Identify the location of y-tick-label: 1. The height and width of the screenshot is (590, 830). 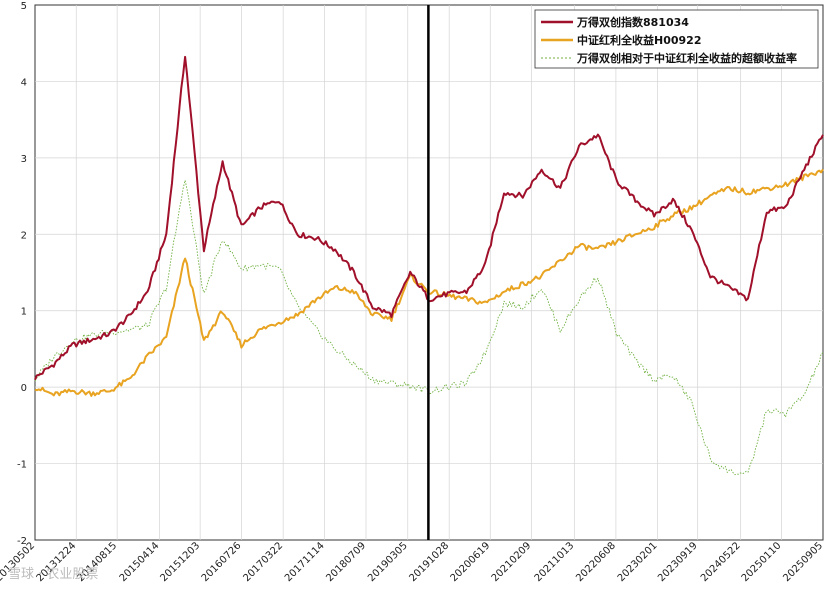
(24, 312).